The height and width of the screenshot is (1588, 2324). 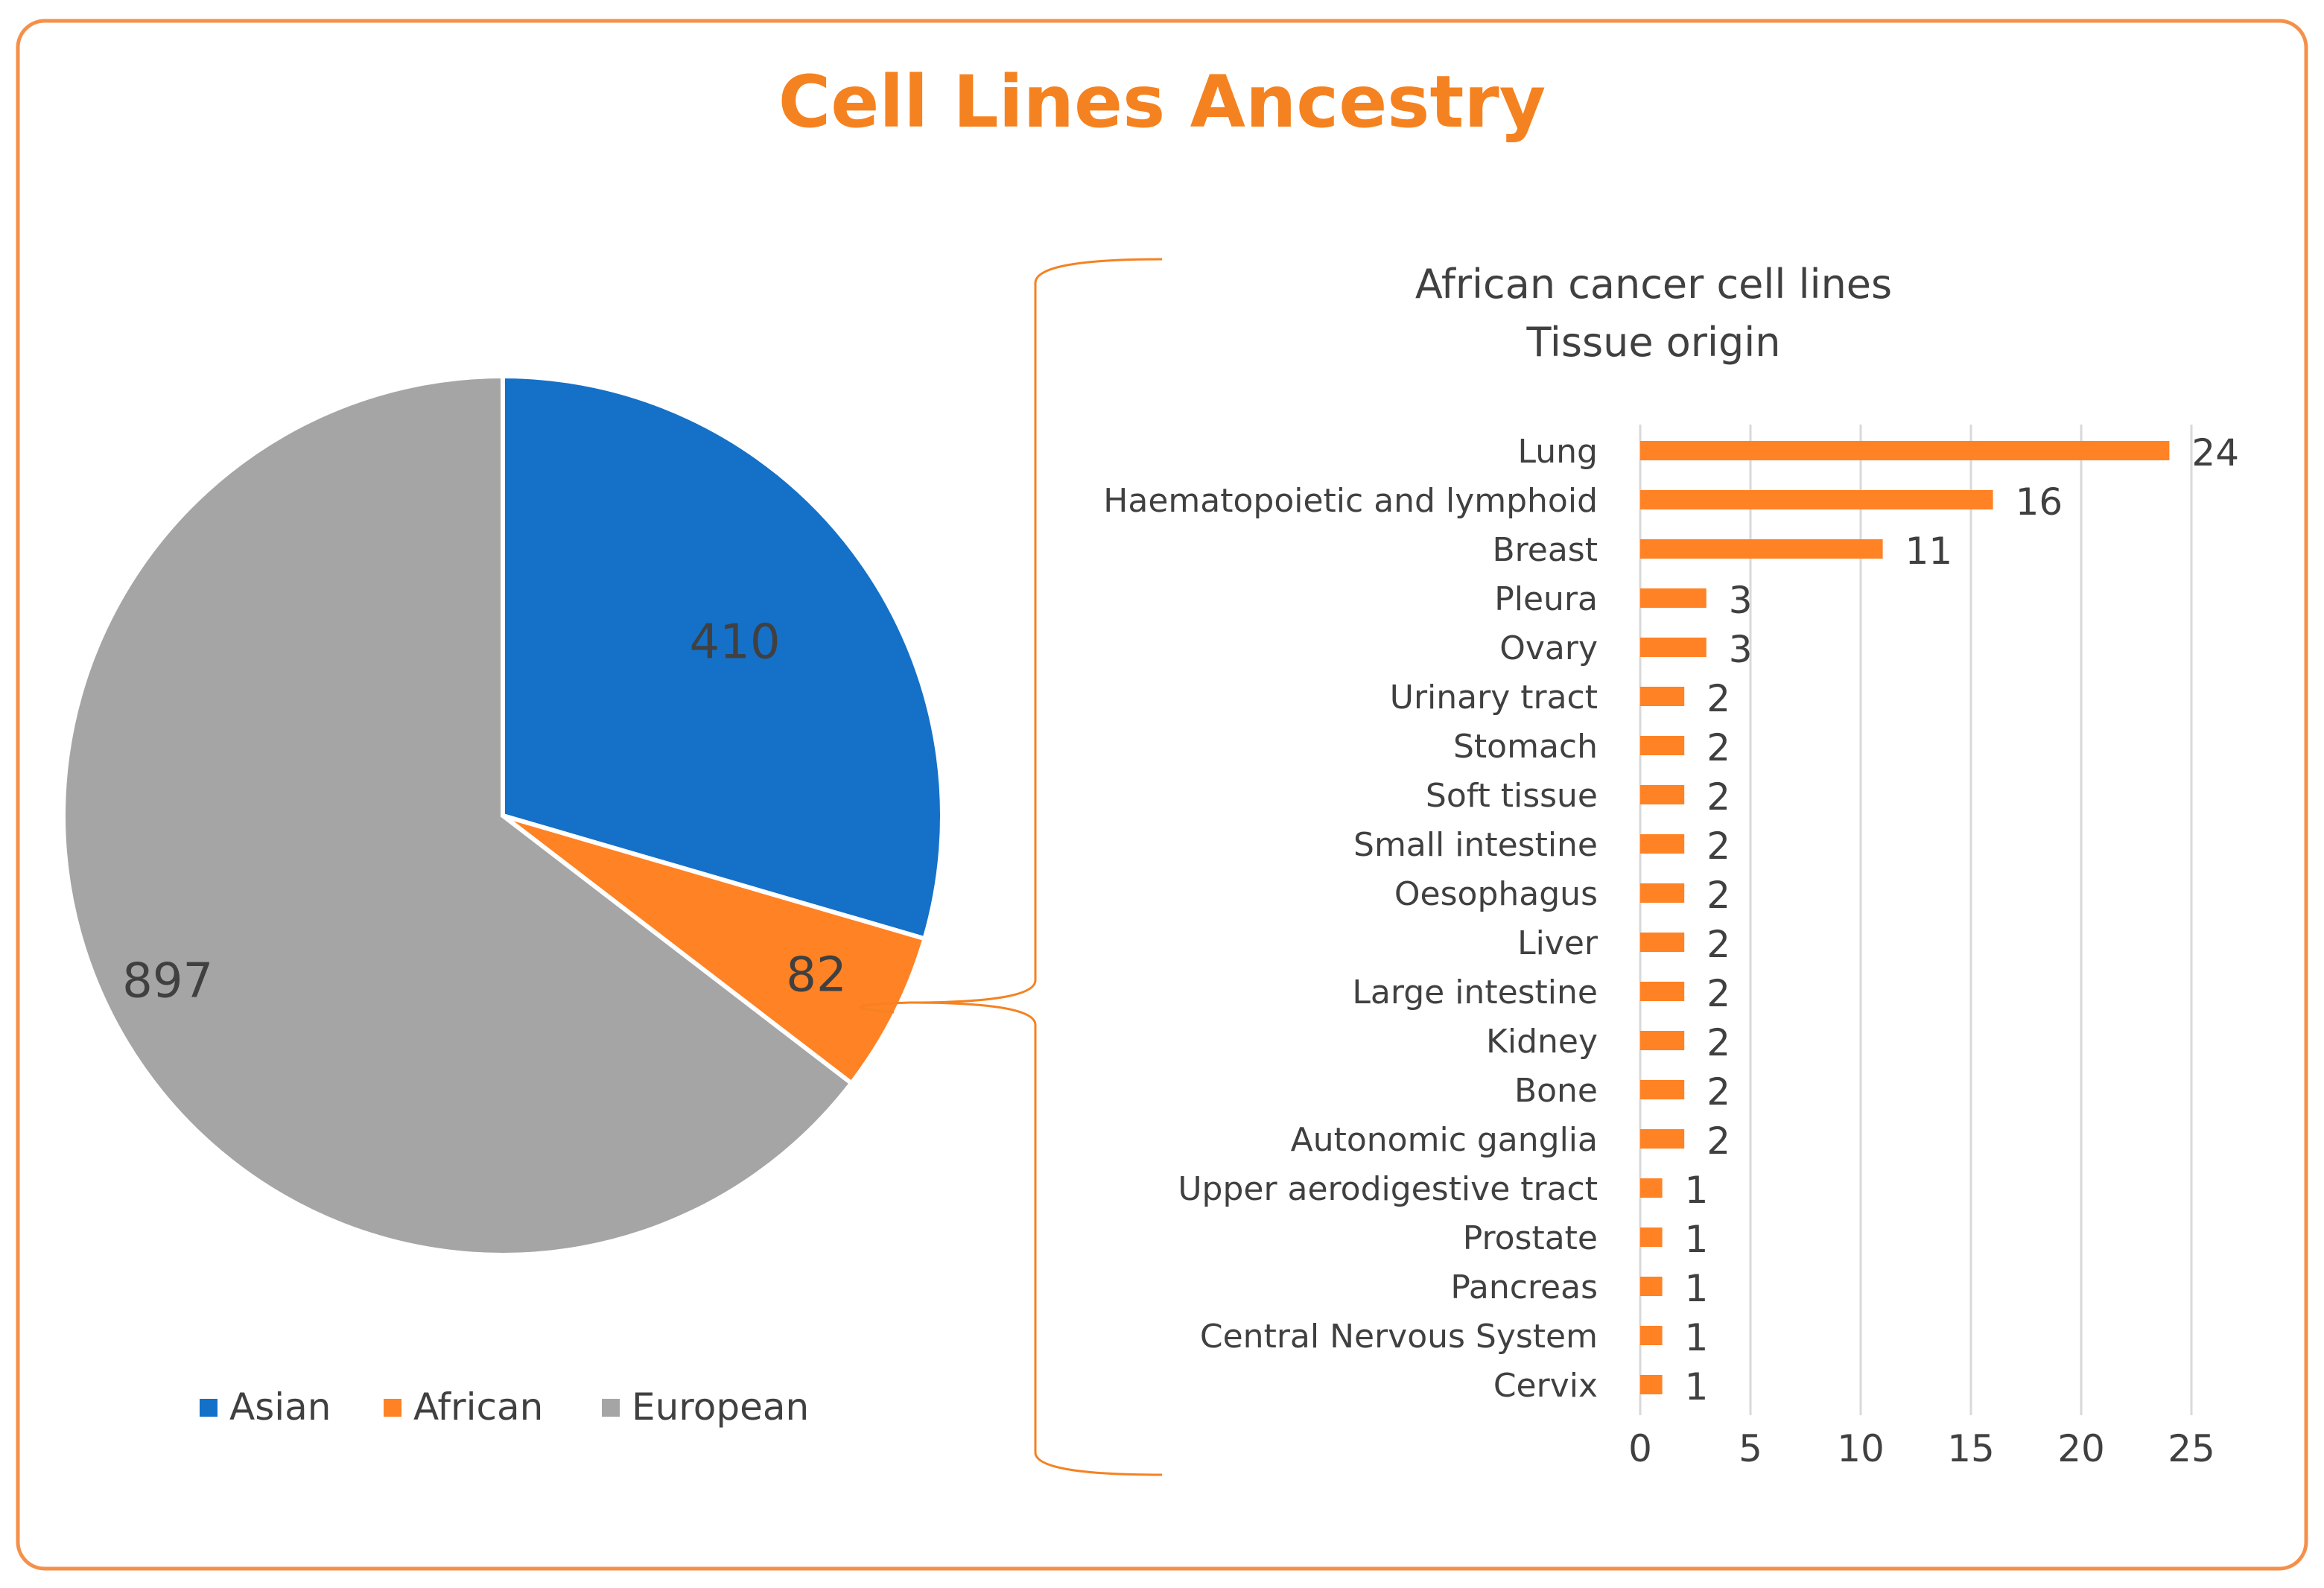 What do you see at coordinates (1718, 847) in the screenshot?
I see `value-label-small-intestine: 2` at bounding box center [1718, 847].